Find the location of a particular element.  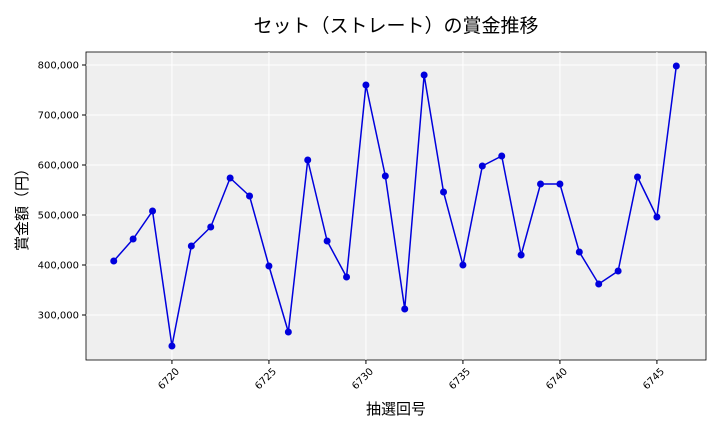

x-tick-label: 6725 is located at coordinates (266, 379).